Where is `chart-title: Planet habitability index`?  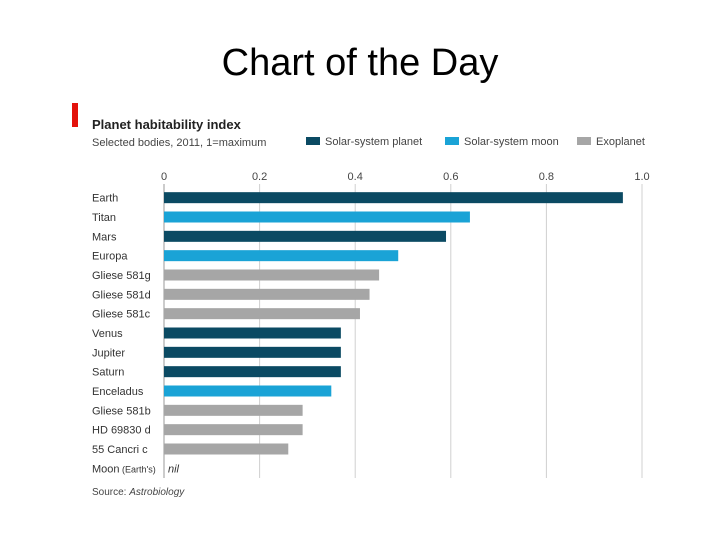 chart-title: Planet habitability index is located at coordinates (167, 124).